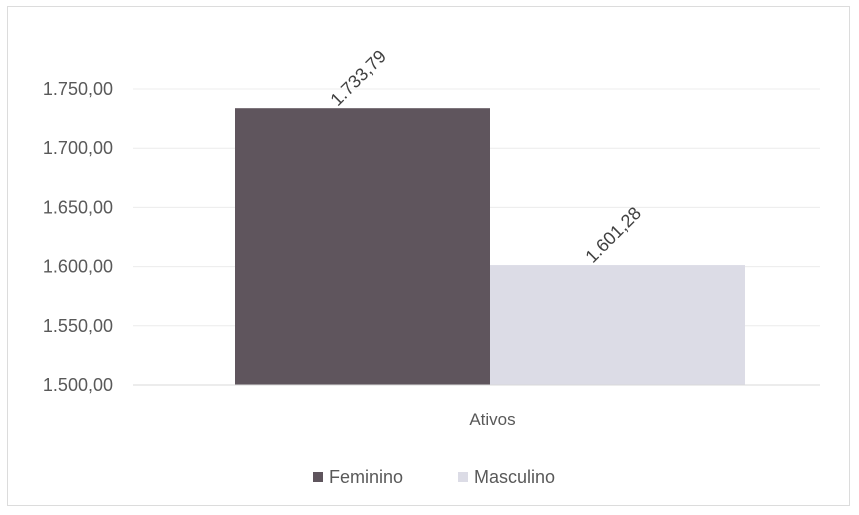 The height and width of the screenshot is (515, 859). What do you see at coordinates (463, 477) in the screenshot?
I see `legend-swatch-masculino` at bounding box center [463, 477].